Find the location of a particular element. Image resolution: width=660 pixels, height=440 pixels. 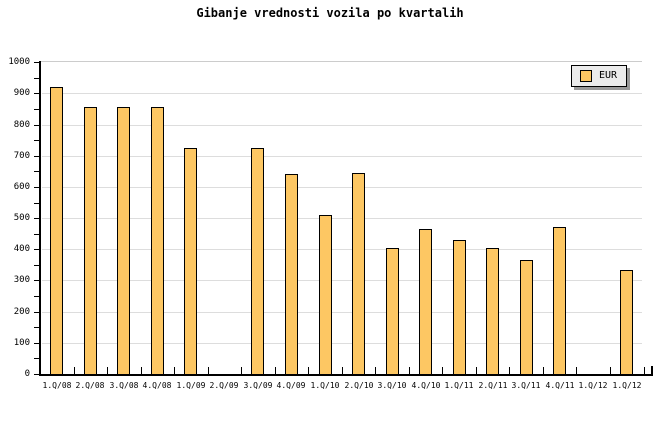

x-tick-label: 1.Q/09 is located at coordinates (191, 385).